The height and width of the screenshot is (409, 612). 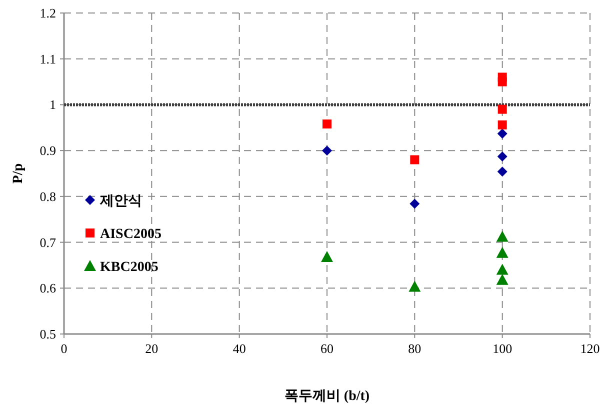 I want to click on y-tick-label: 0.7, so click(x=48, y=242).